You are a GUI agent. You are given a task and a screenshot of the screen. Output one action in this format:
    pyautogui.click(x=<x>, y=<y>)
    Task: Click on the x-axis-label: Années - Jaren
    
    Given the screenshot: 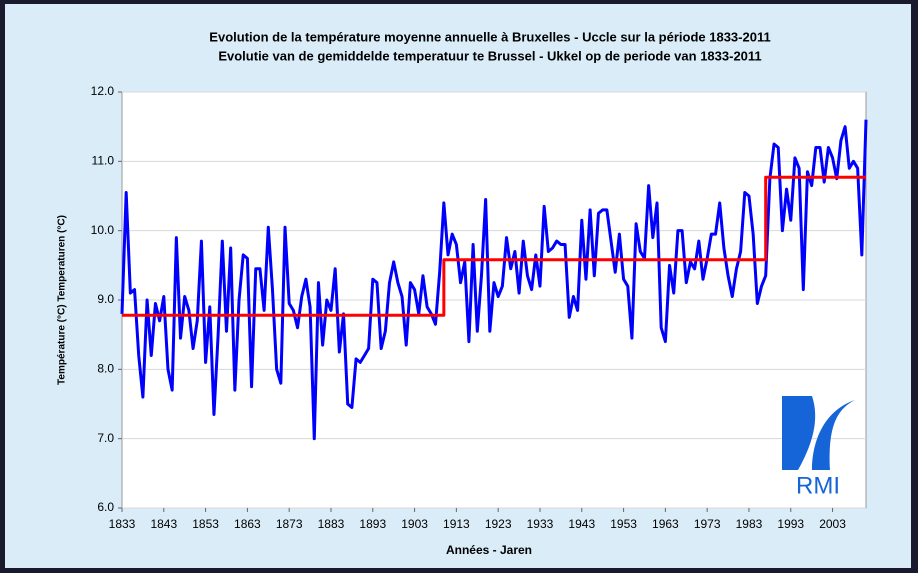 What is the action you would take?
    pyautogui.click(x=489, y=550)
    